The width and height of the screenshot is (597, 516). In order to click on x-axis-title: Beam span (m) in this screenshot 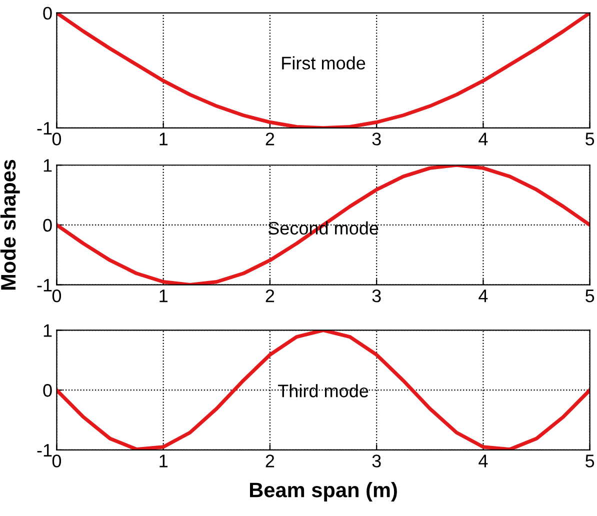, I will do `click(323, 492)`.